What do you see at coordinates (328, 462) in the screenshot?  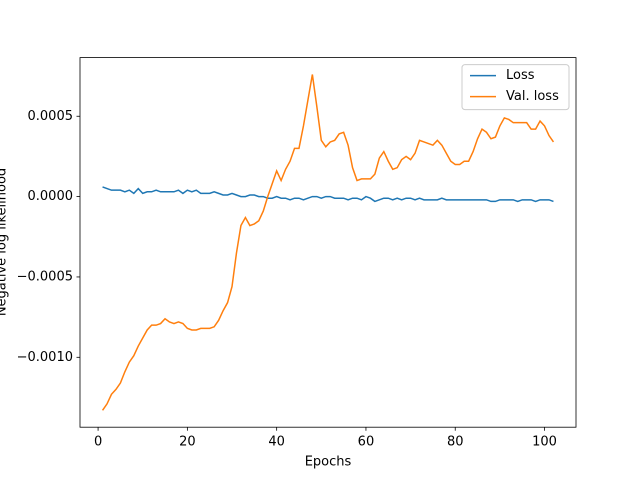 I see `x-axis-label: Epochs` at bounding box center [328, 462].